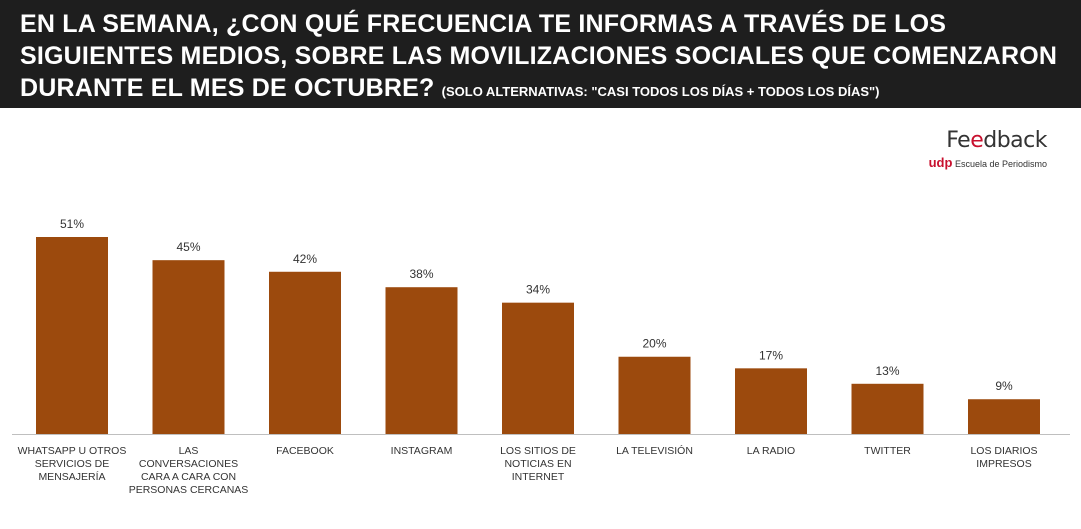 The width and height of the screenshot is (1081, 529). Describe the element at coordinates (538, 290) in the screenshot. I see `bar-value-label: 34%` at that location.